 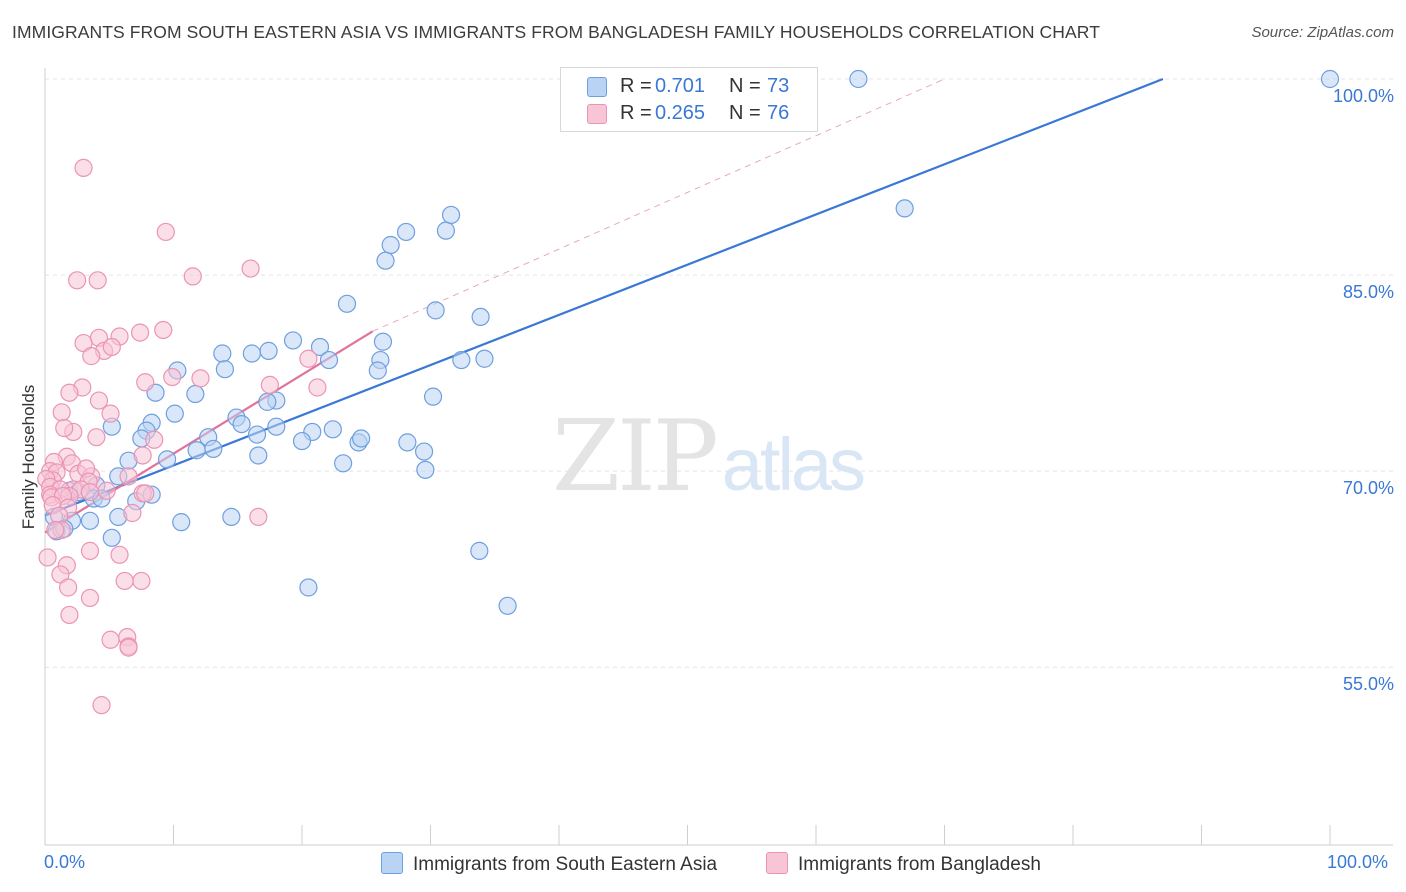 What do you see at coordinates (65, 862) in the screenshot?
I see `x-tick-label-min: 0.0%` at bounding box center [65, 862].